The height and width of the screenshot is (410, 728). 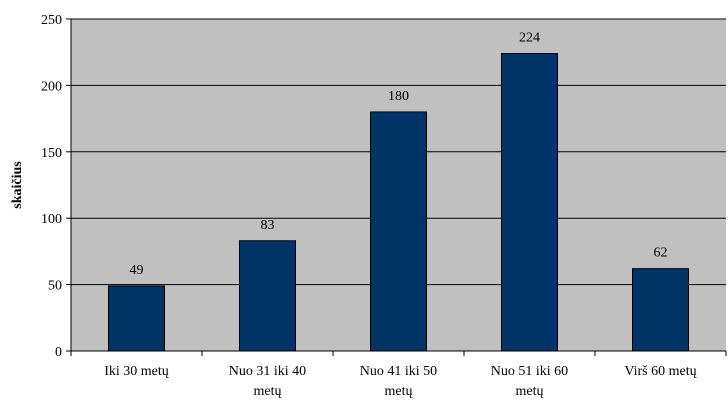 I want to click on data-label: 180, so click(x=398, y=96).